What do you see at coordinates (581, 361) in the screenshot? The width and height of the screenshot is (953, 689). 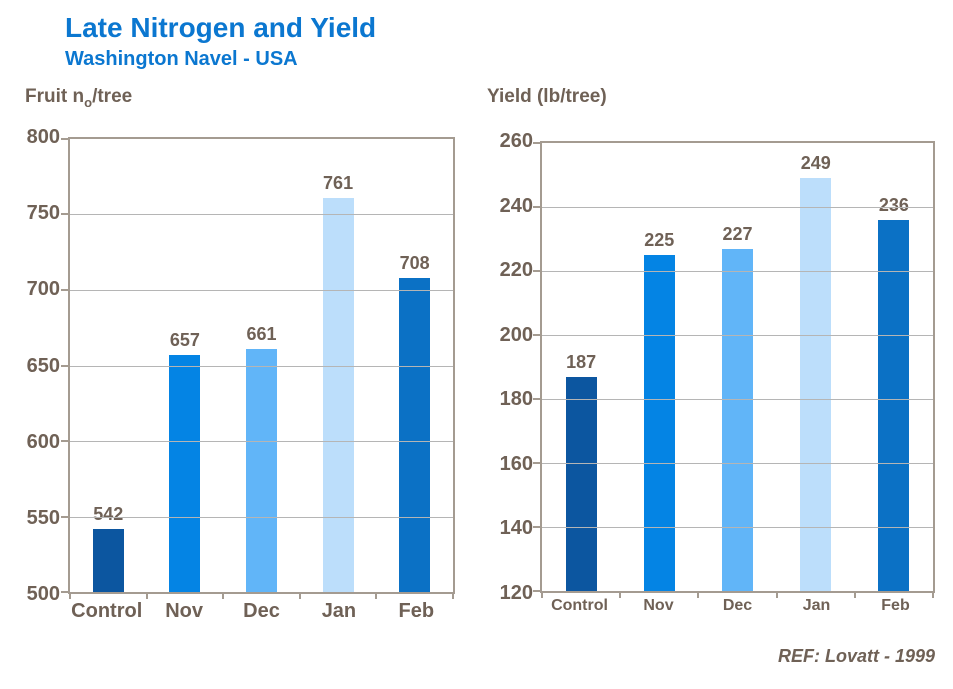 I see `data-label: 187` at bounding box center [581, 361].